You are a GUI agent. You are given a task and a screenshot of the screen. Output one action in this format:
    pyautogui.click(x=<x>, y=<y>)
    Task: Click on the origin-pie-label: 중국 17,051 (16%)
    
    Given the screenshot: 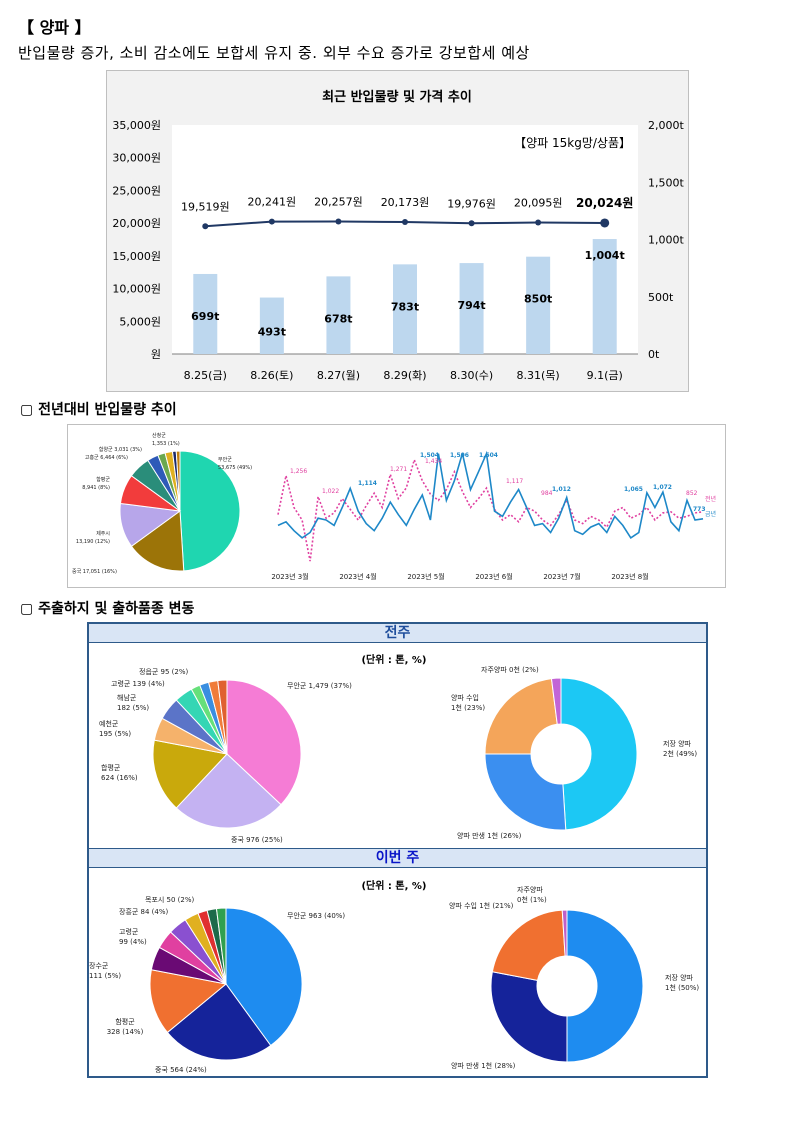 What is the action you would take?
    pyautogui.click(x=94, y=572)
    